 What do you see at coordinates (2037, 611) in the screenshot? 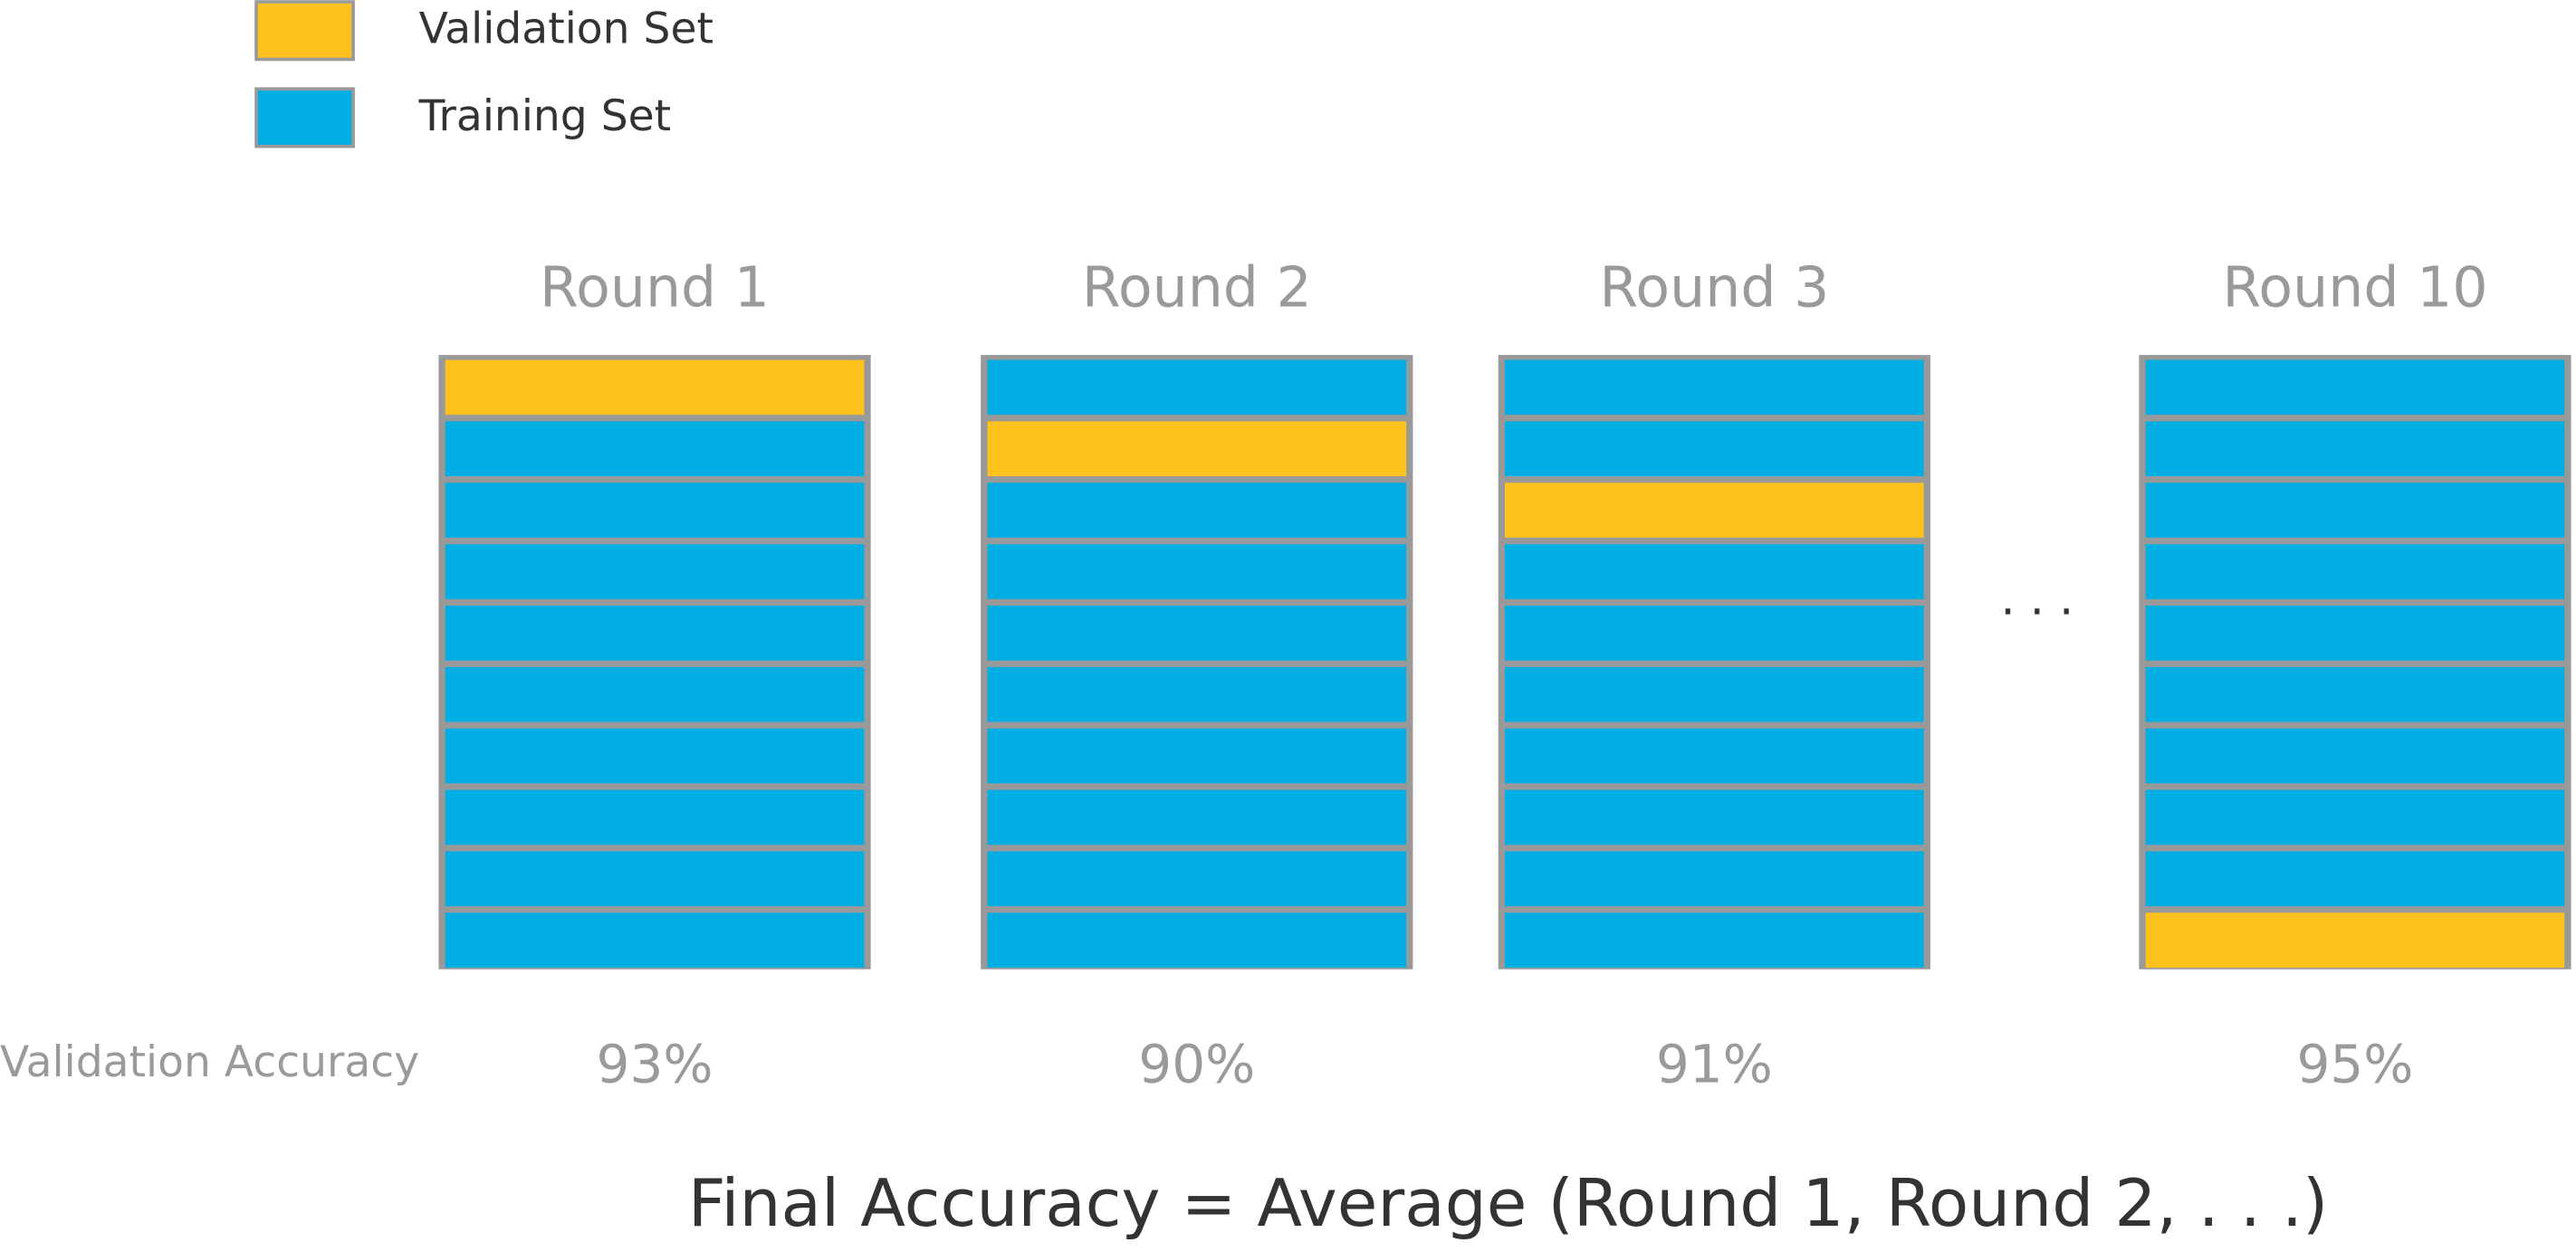
I see `ellipsis: · · ·` at bounding box center [2037, 611].